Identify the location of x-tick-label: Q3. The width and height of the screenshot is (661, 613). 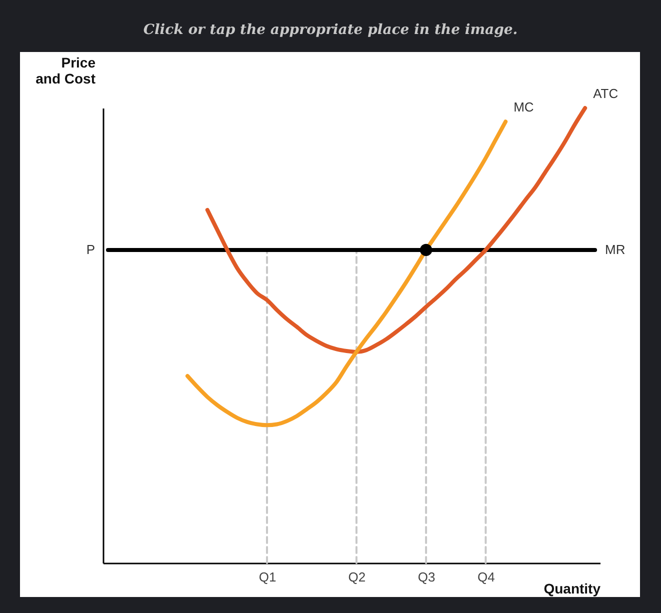
(427, 577).